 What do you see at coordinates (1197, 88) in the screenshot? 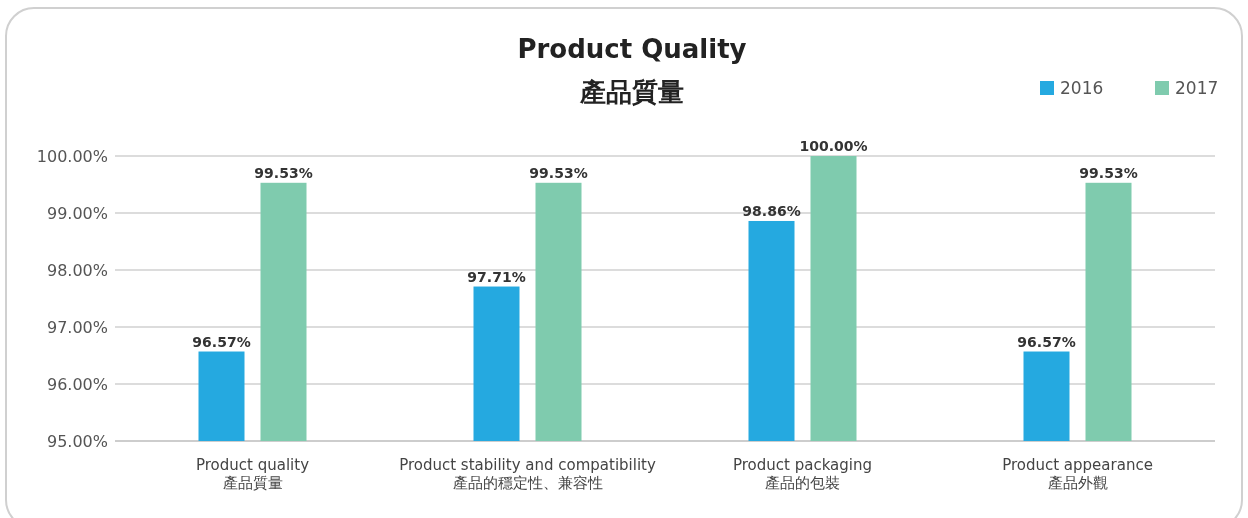
I see `legend-label: 2017` at bounding box center [1197, 88].